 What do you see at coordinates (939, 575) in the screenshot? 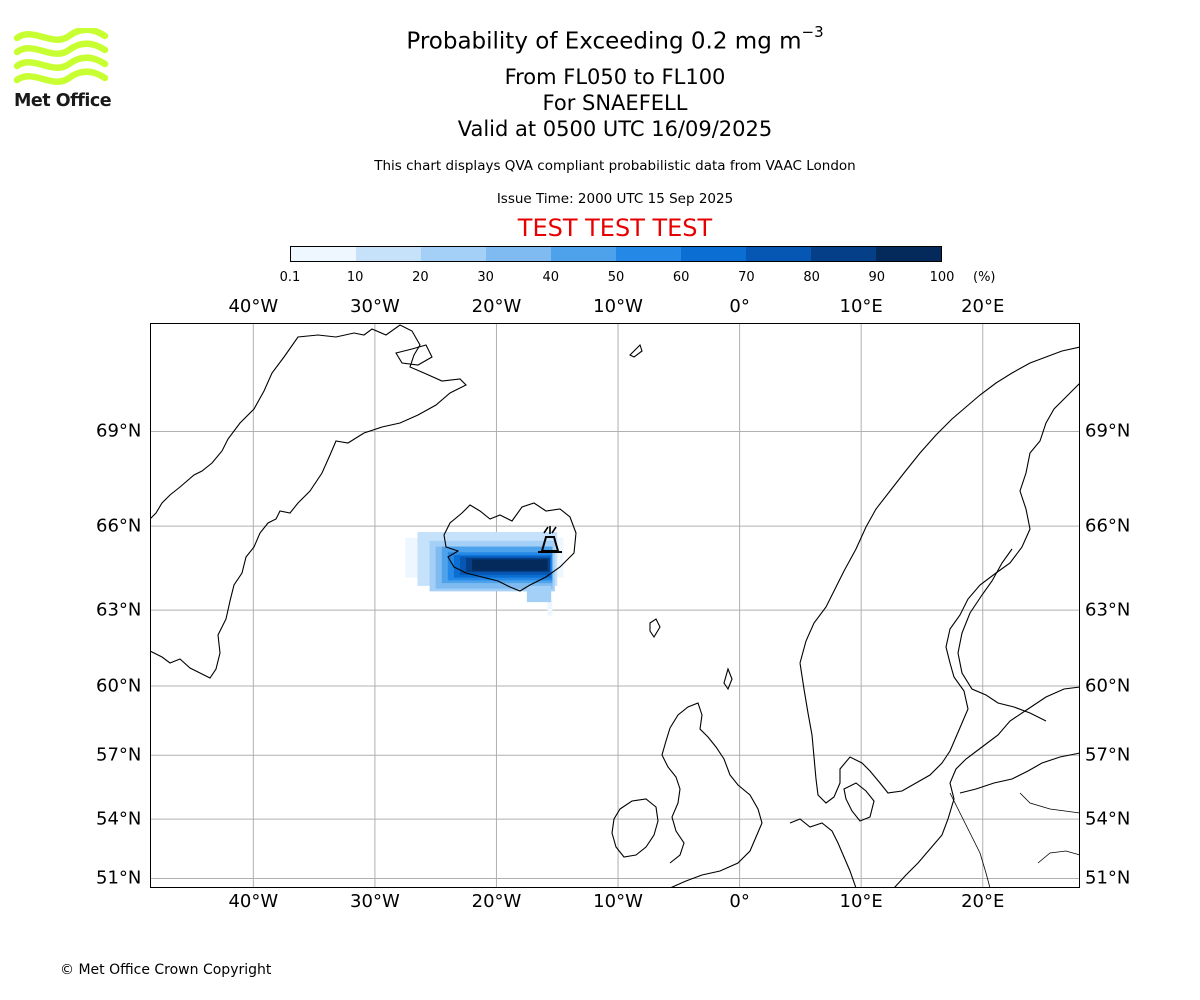
I see `norway-sweden-coast` at bounding box center [939, 575].